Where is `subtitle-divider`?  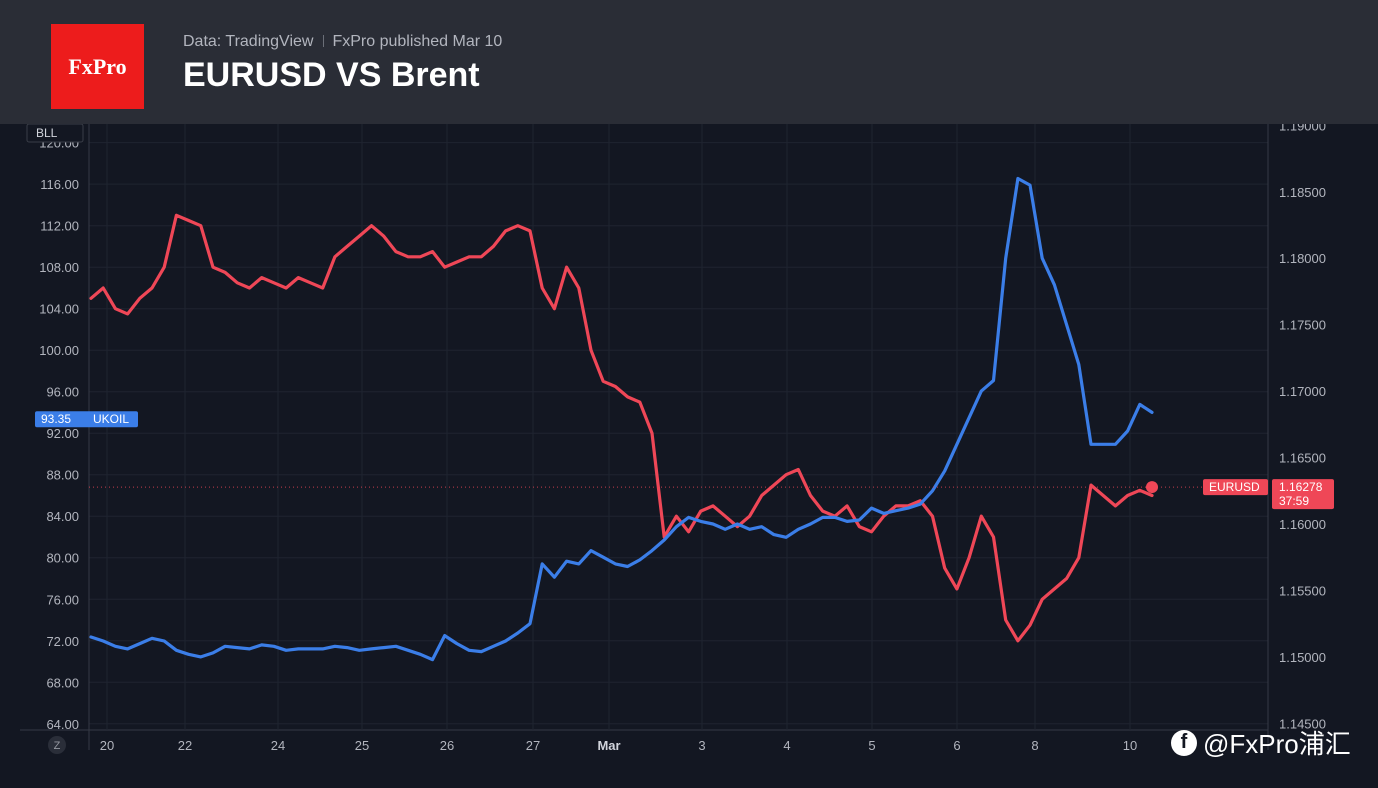 subtitle-divider is located at coordinates (324, 41).